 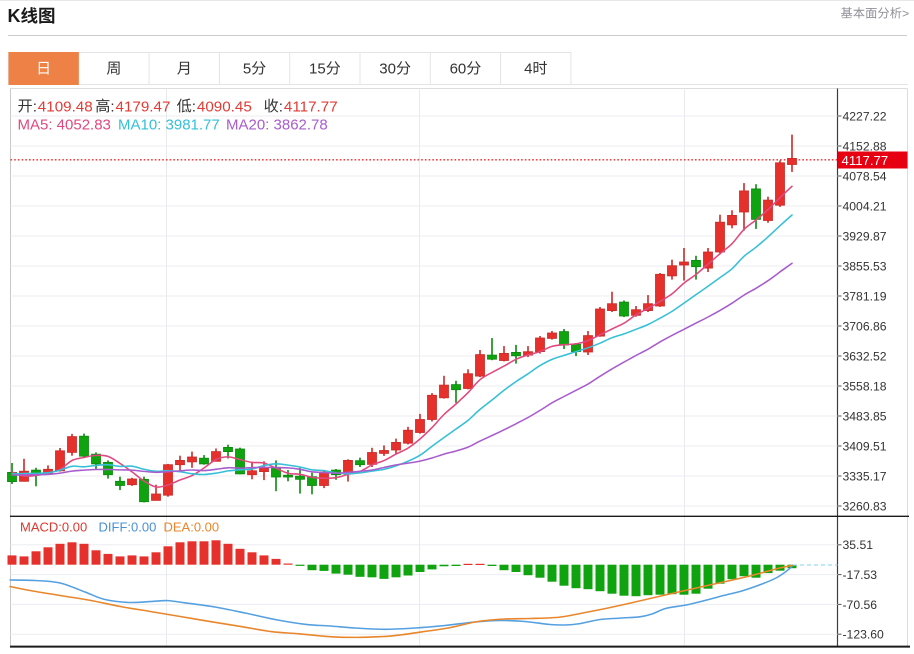 I want to click on svg-text: MA10: 3981.77, so click(x=169, y=124).